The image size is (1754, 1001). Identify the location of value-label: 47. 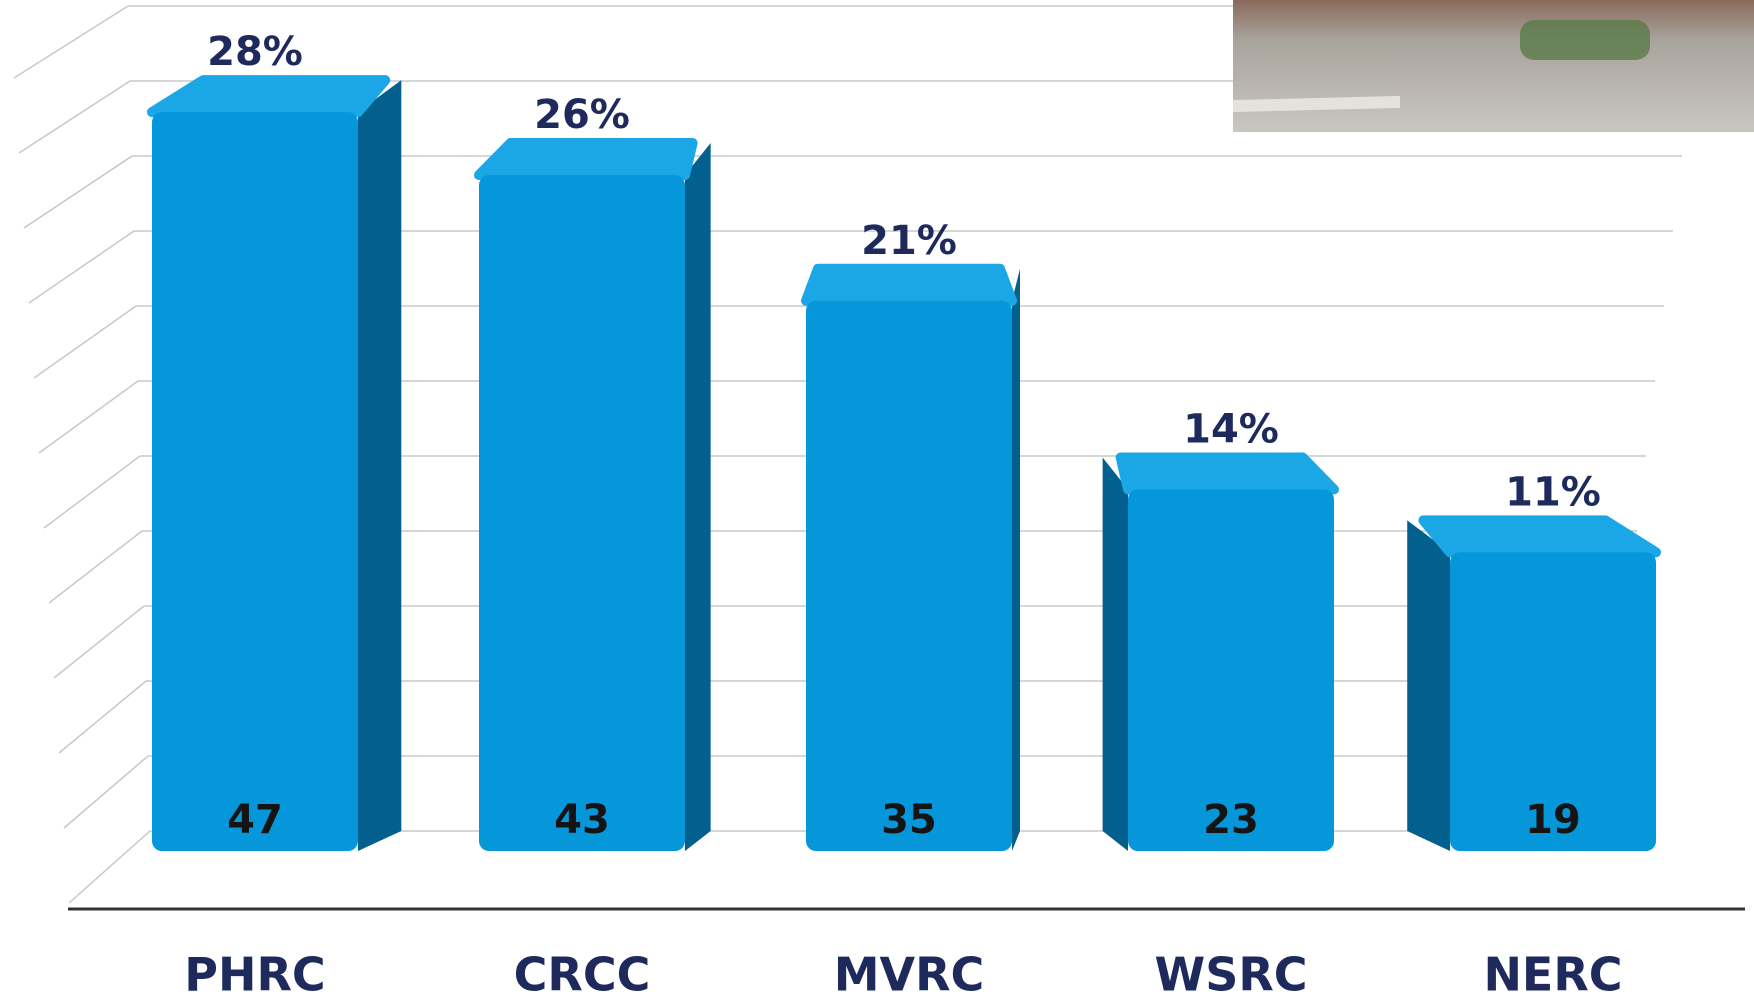
(255, 820).